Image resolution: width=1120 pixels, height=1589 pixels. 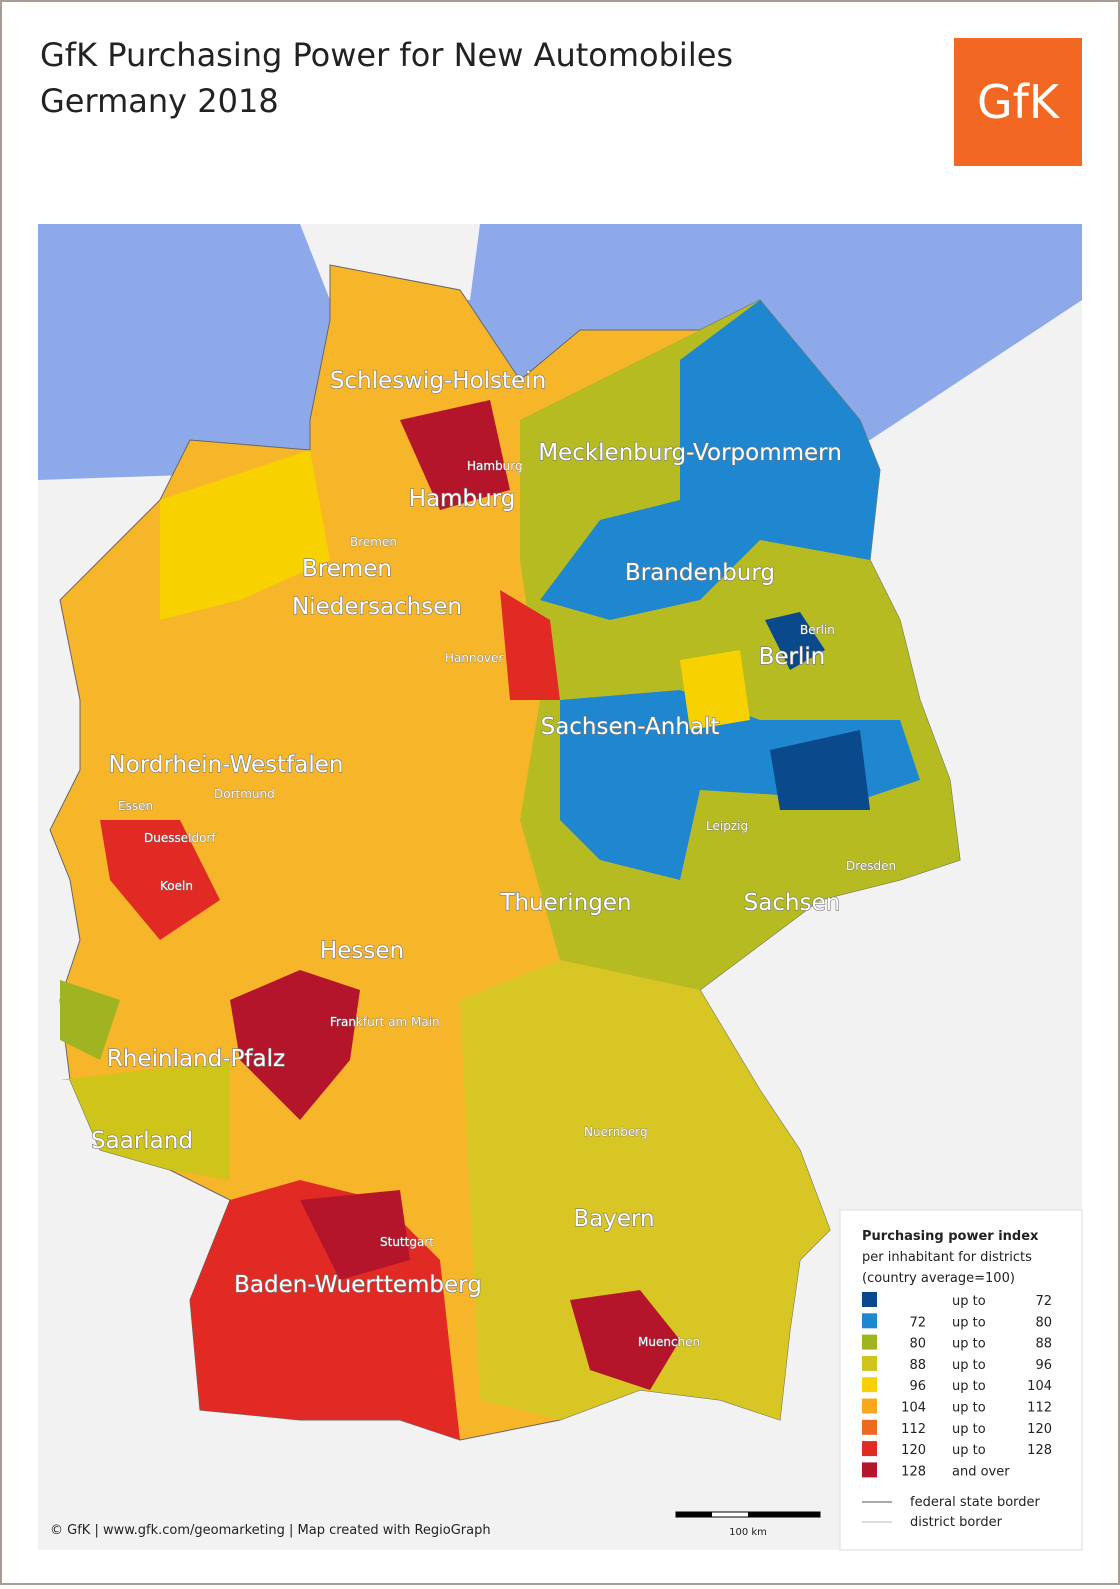 What do you see at coordinates (616, 1132) in the screenshot?
I see `city-label: Nuernberg` at bounding box center [616, 1132].